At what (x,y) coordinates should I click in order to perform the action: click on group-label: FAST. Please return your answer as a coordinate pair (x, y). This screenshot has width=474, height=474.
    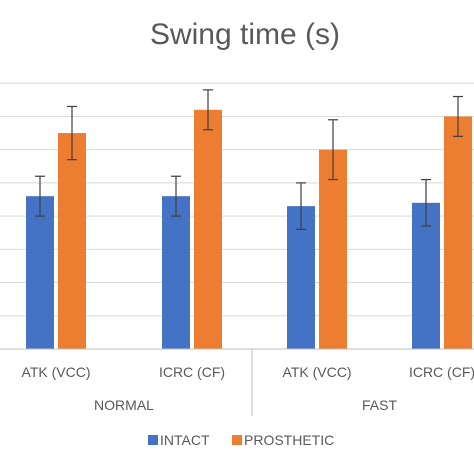
    Looking at the image, I should click on (379, 405).